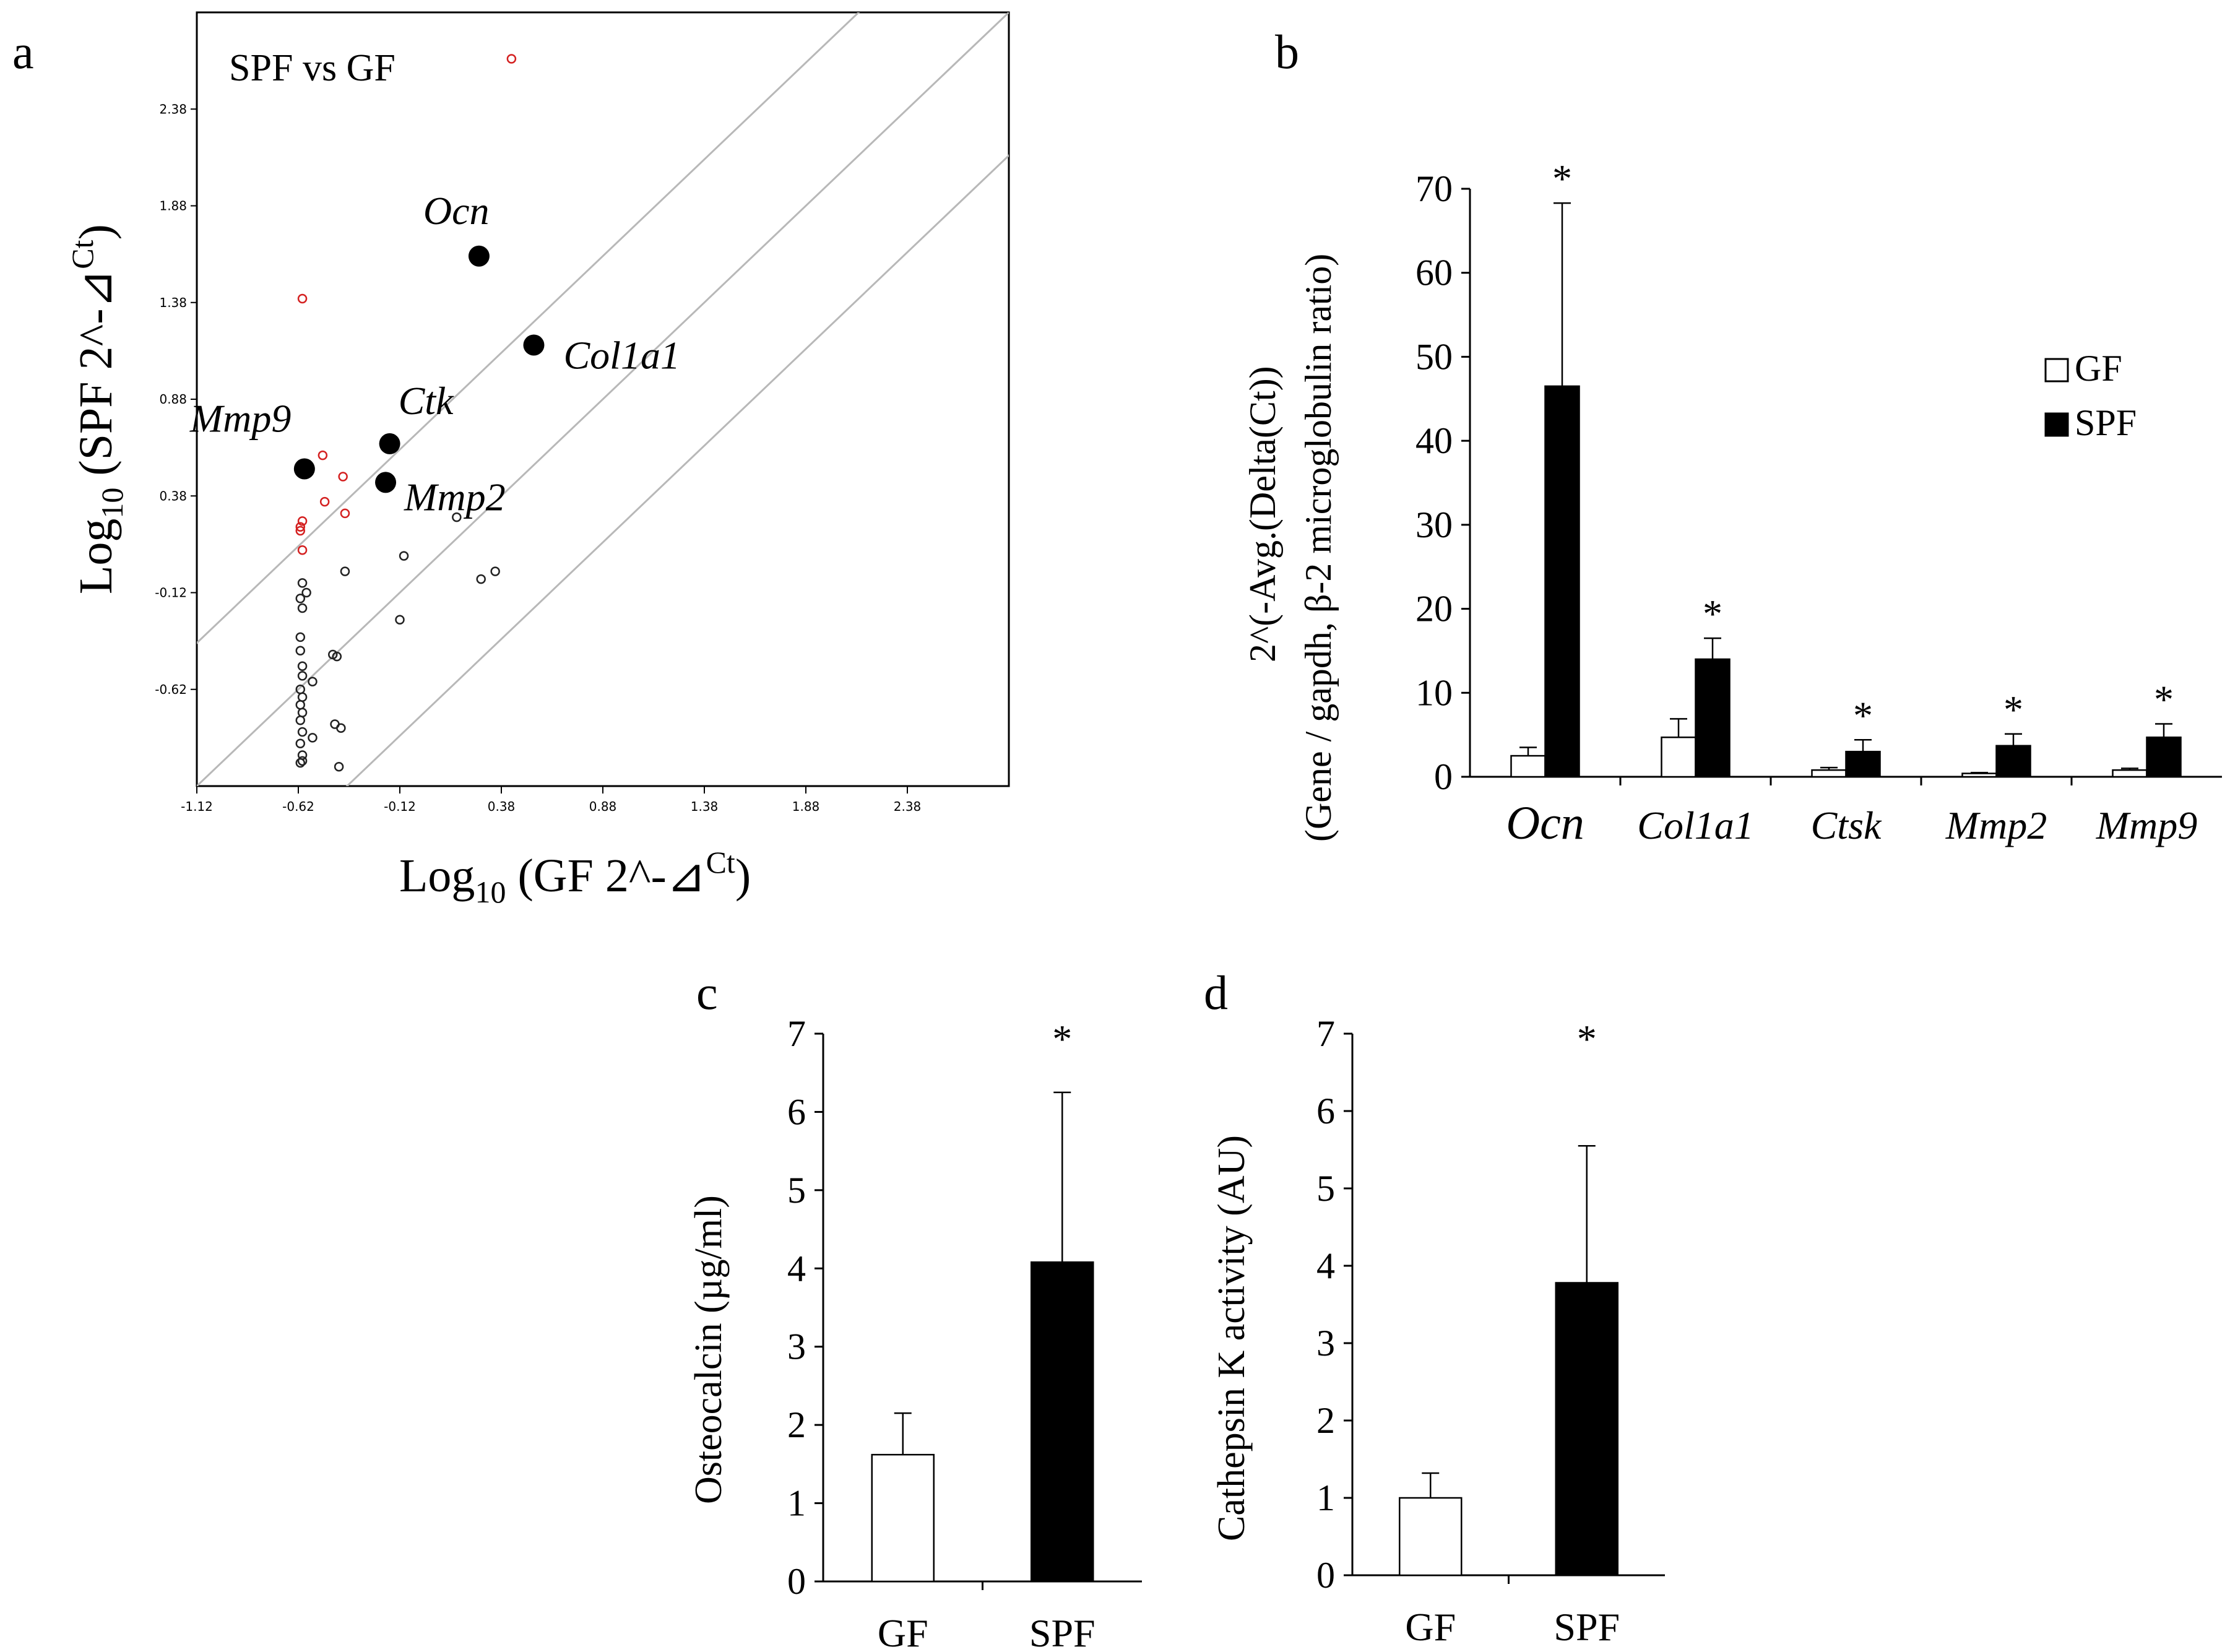  I want to click on d-bars: *, so click(1508, 1300).